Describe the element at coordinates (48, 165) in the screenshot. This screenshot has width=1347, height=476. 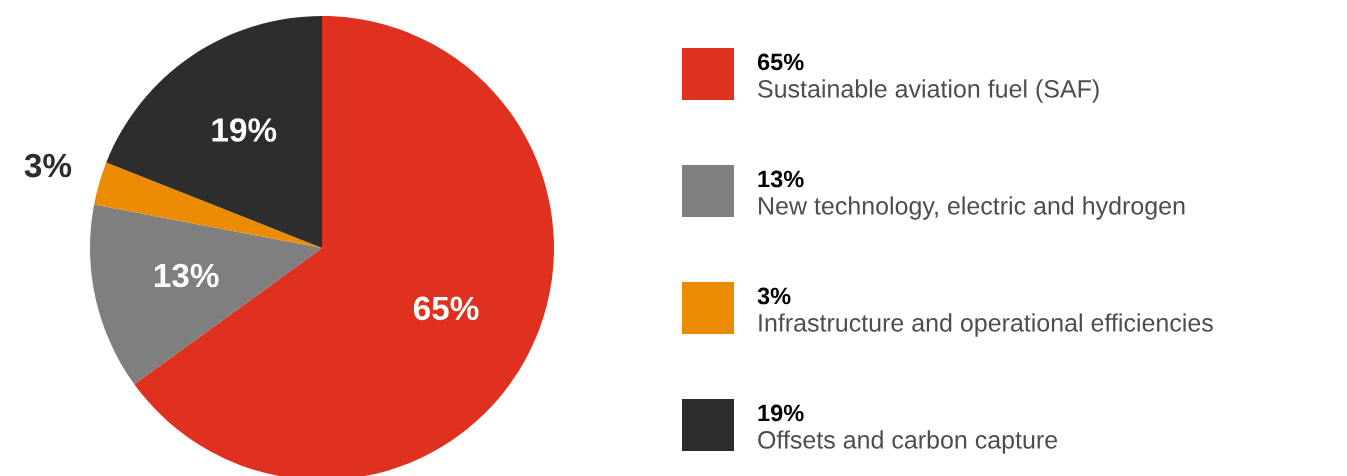
I see `data-label: 3%` at that location.